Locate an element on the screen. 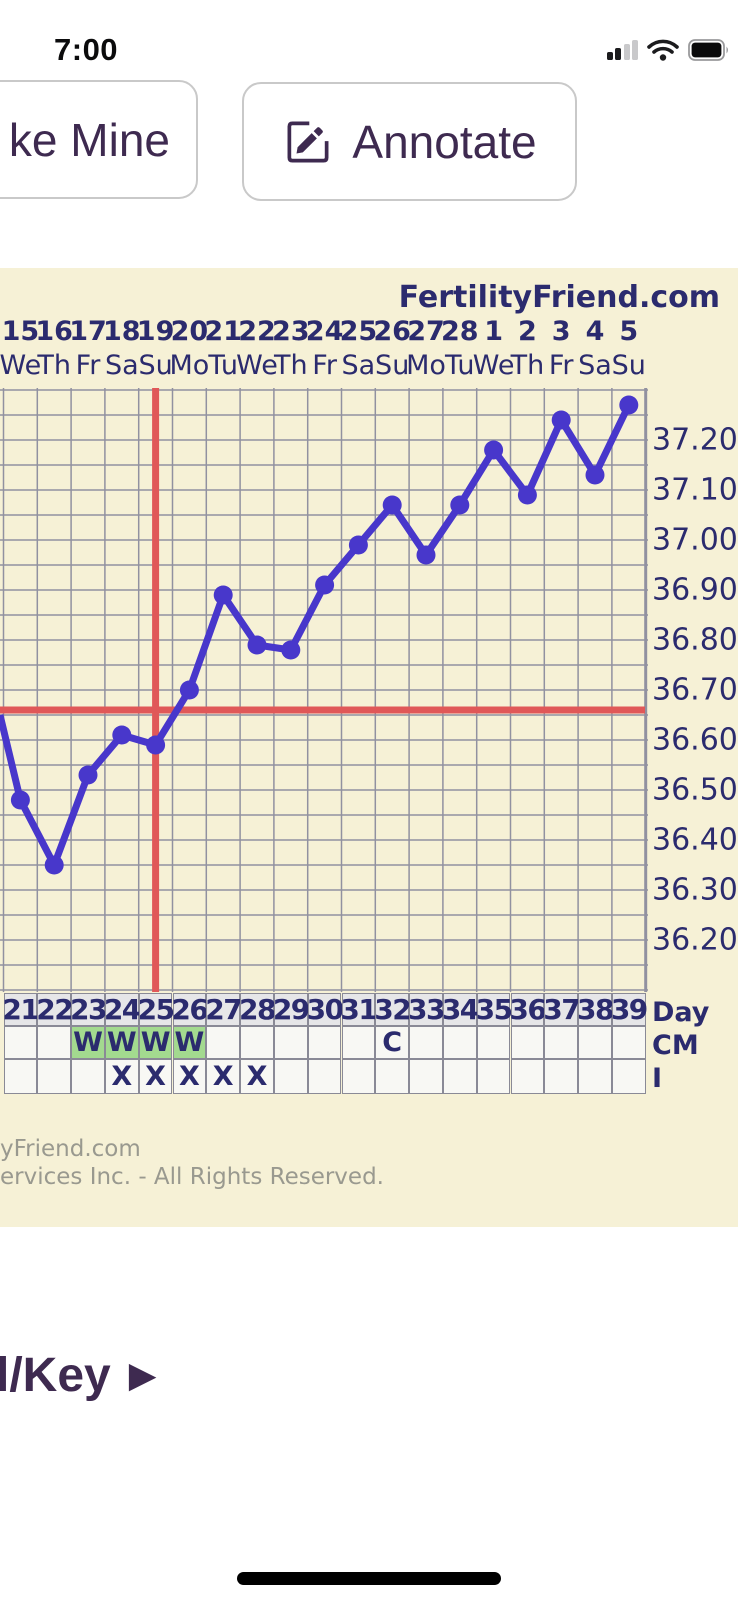  day-cell-37: 37 is located at coordinates (562, 1009).